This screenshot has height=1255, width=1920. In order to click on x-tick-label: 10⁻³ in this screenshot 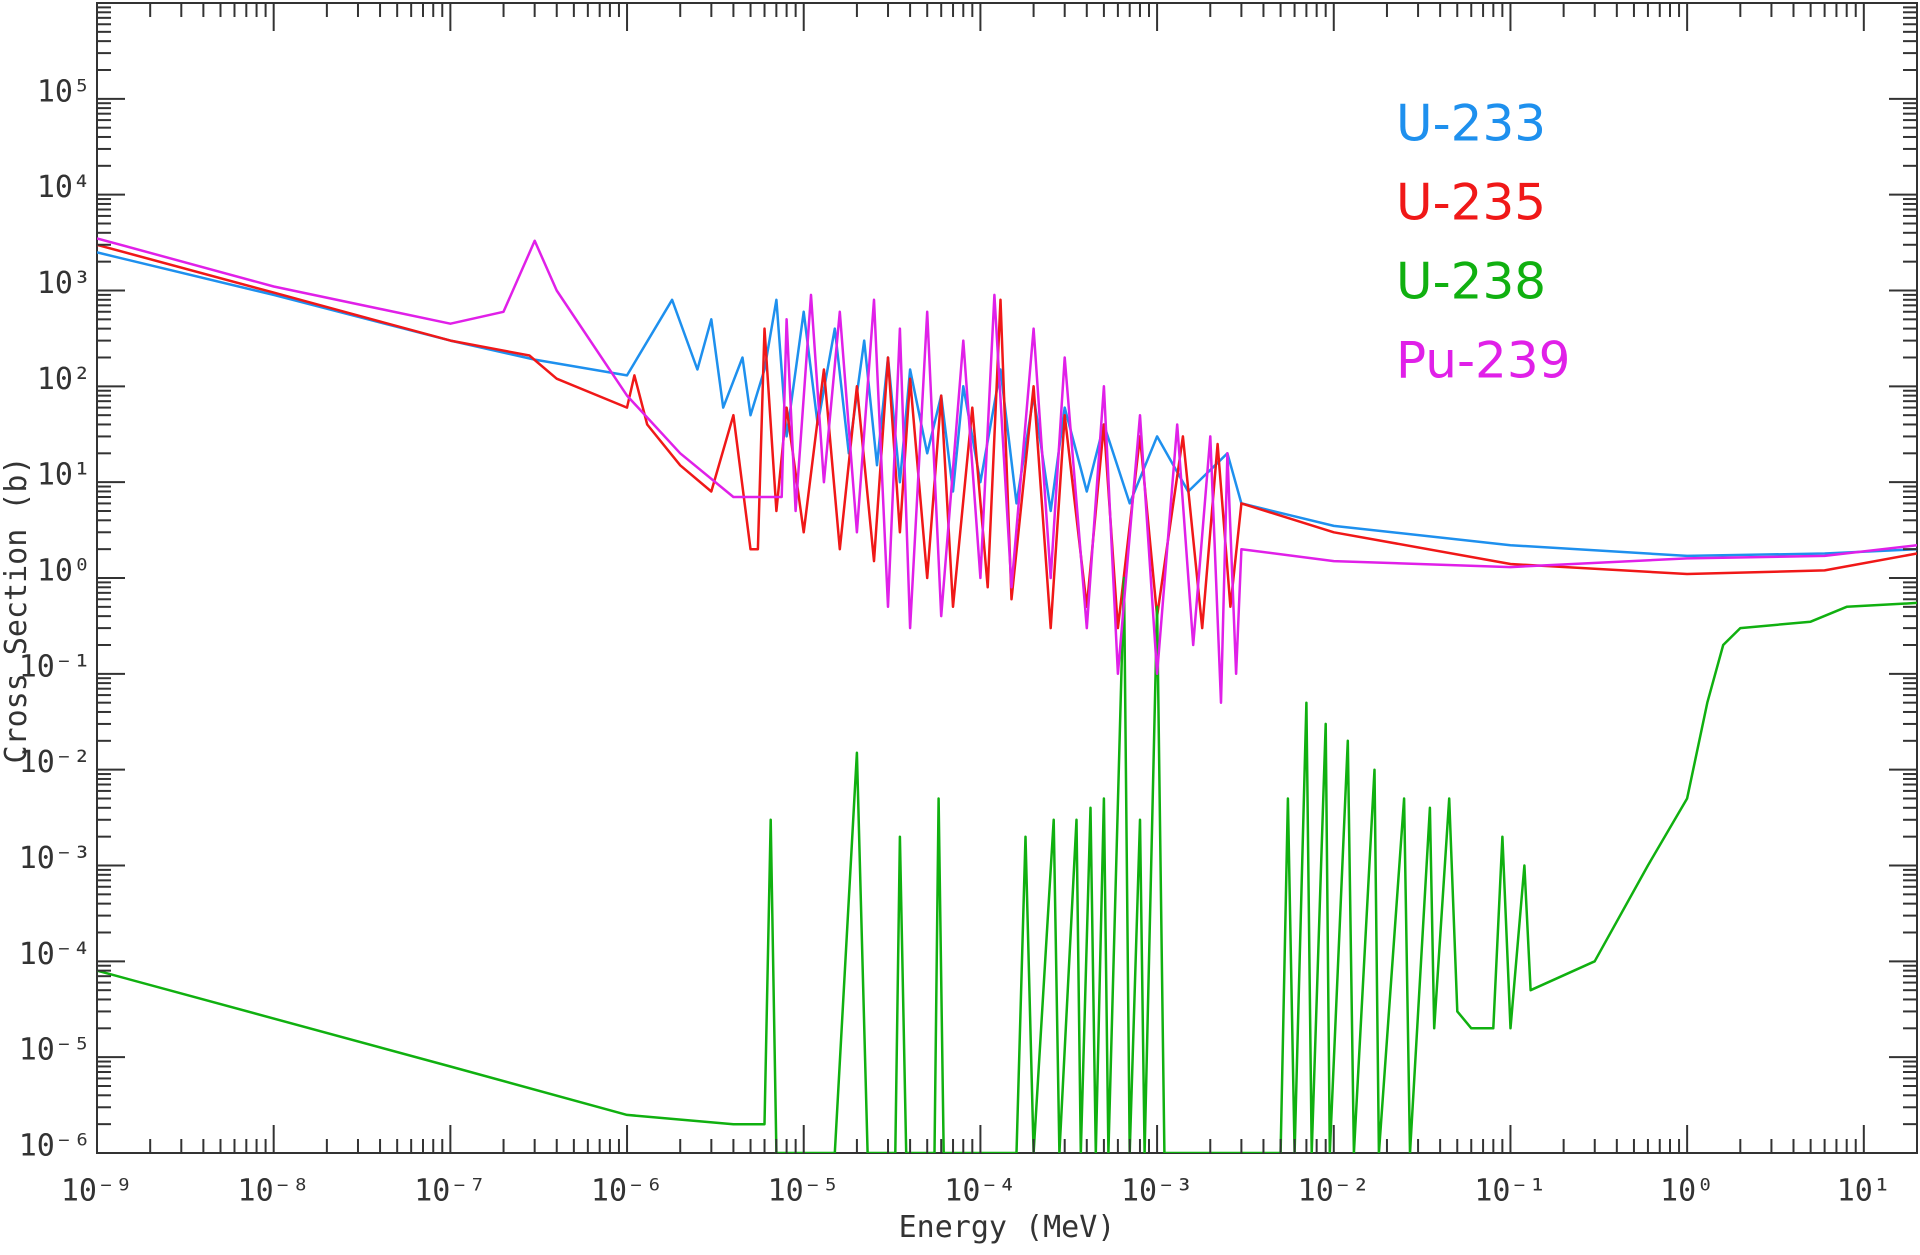, I will do `click(1157, 1191)`.